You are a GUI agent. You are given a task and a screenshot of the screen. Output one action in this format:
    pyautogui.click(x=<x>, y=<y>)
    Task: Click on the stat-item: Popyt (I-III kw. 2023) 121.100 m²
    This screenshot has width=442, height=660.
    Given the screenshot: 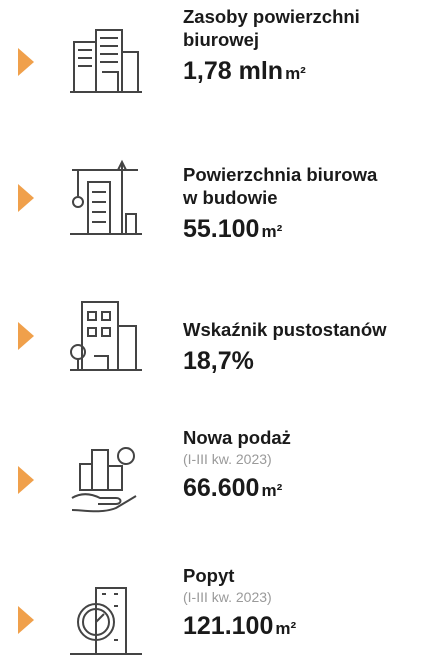 What is the action you would take?
    pyautogui.click(x=312, y=602)
    